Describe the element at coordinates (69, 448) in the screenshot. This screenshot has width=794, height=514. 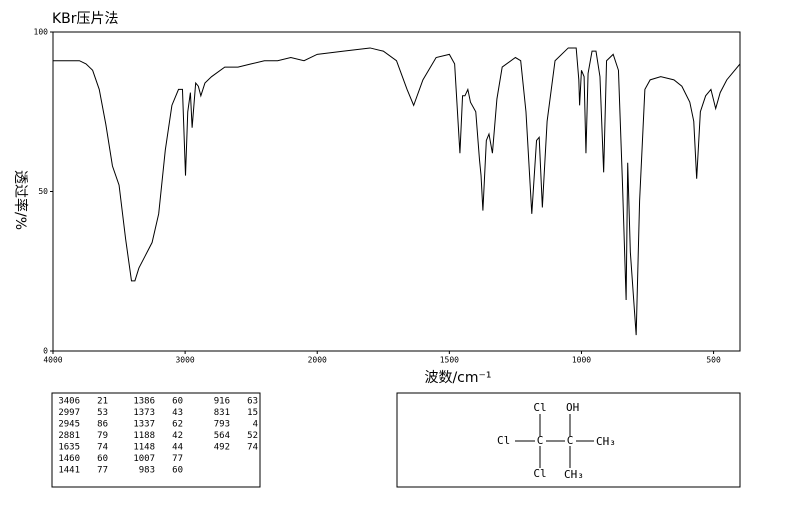
I see `peak-wavenumber: 1635` at that location.